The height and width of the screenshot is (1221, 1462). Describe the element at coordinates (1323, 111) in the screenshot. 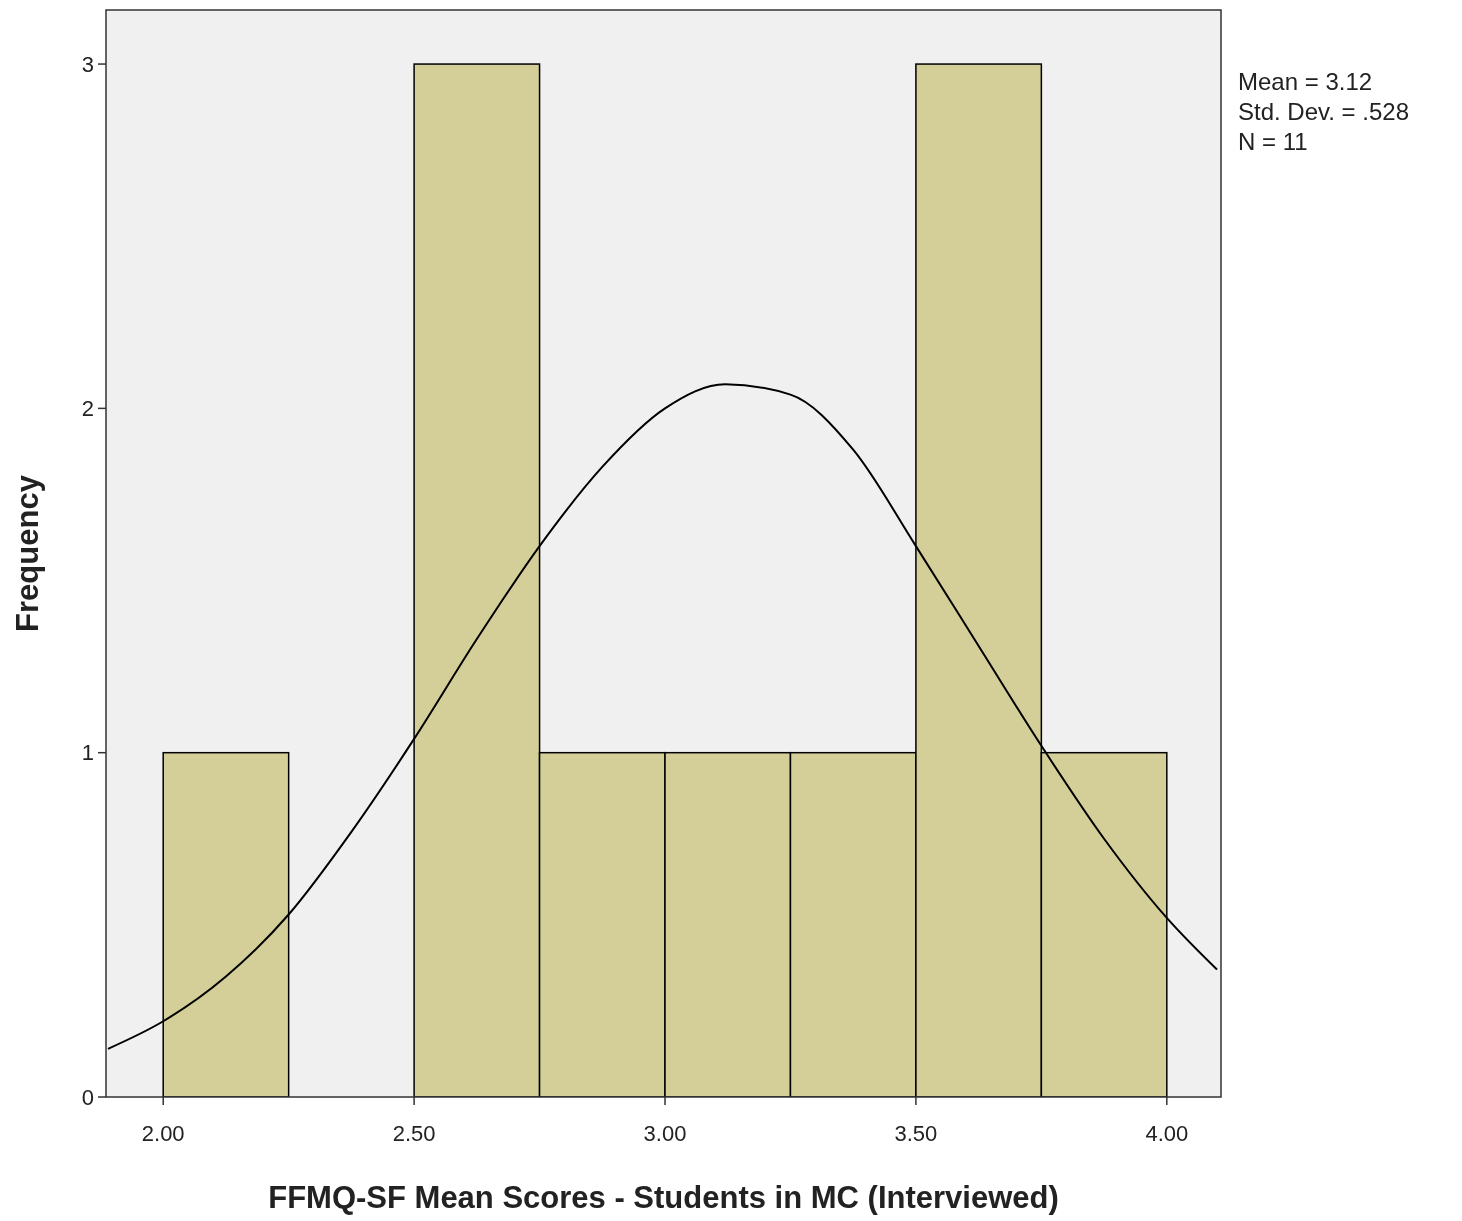

I see `text: Std. Dev. = .528` at that location.